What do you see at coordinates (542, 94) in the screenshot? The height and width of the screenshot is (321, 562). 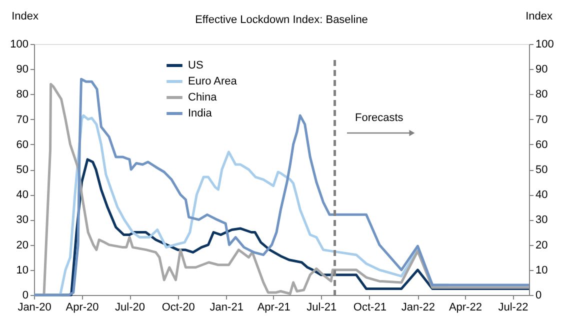 I see `y2-tick-label: 80` at bounding box center [542, 94].